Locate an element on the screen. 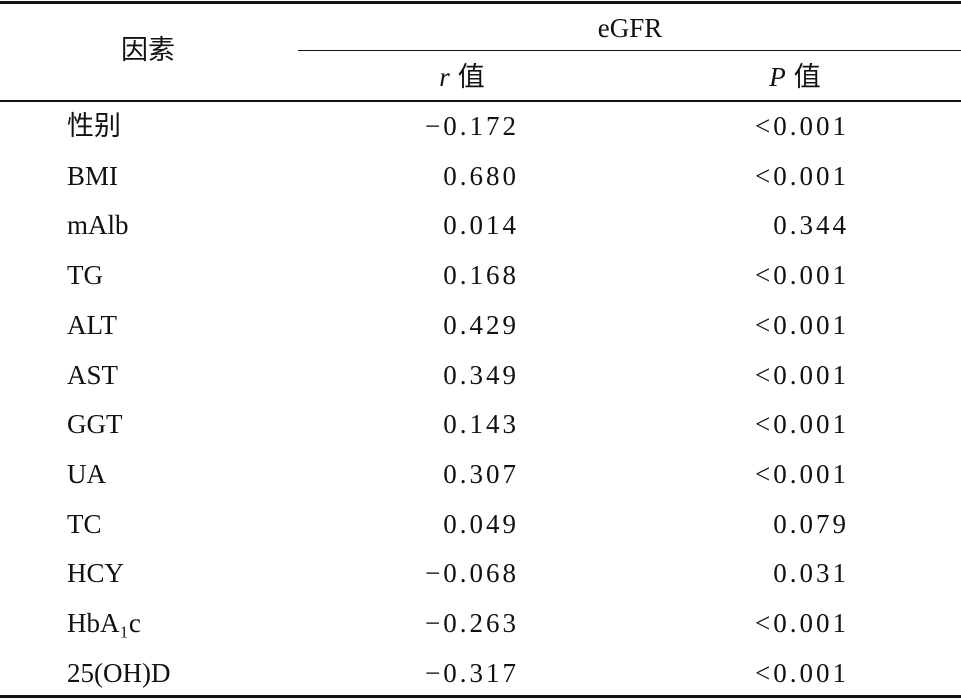  group-header: eGFR is located at coordinates (630, 28).